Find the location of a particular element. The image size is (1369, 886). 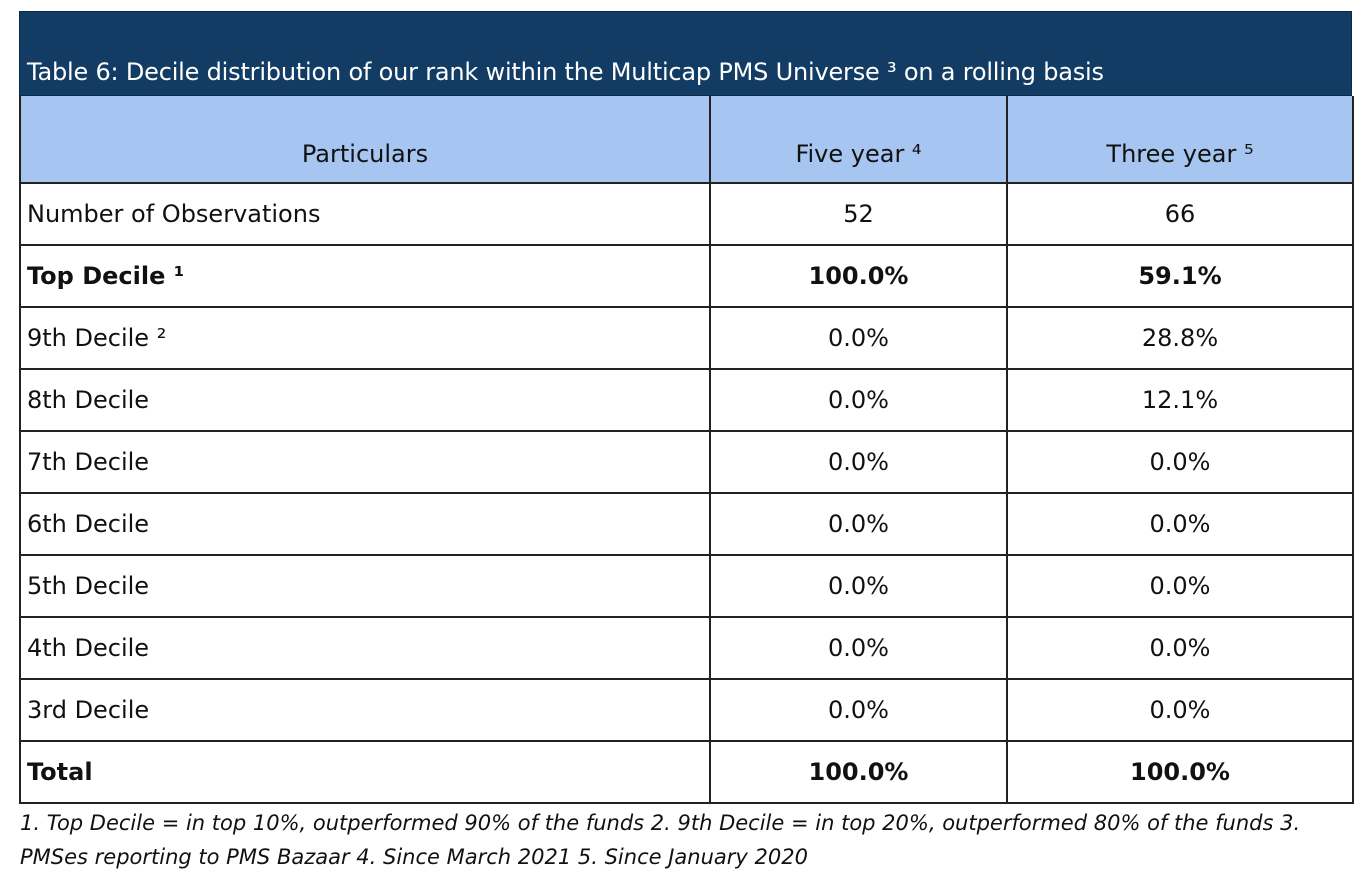

table-row: Number of Observations 52 66 is located at coordinates (686, 214).